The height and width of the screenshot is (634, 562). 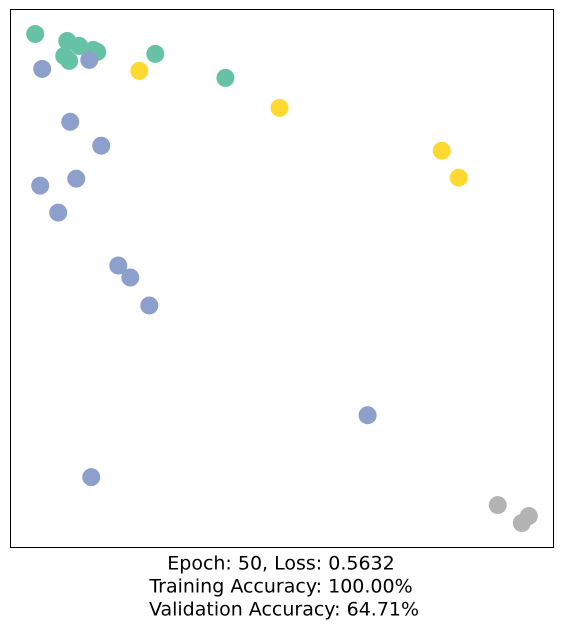 I want to click on caption-line: Training Accuracy: 100.00%, so click(x=280, y=587).